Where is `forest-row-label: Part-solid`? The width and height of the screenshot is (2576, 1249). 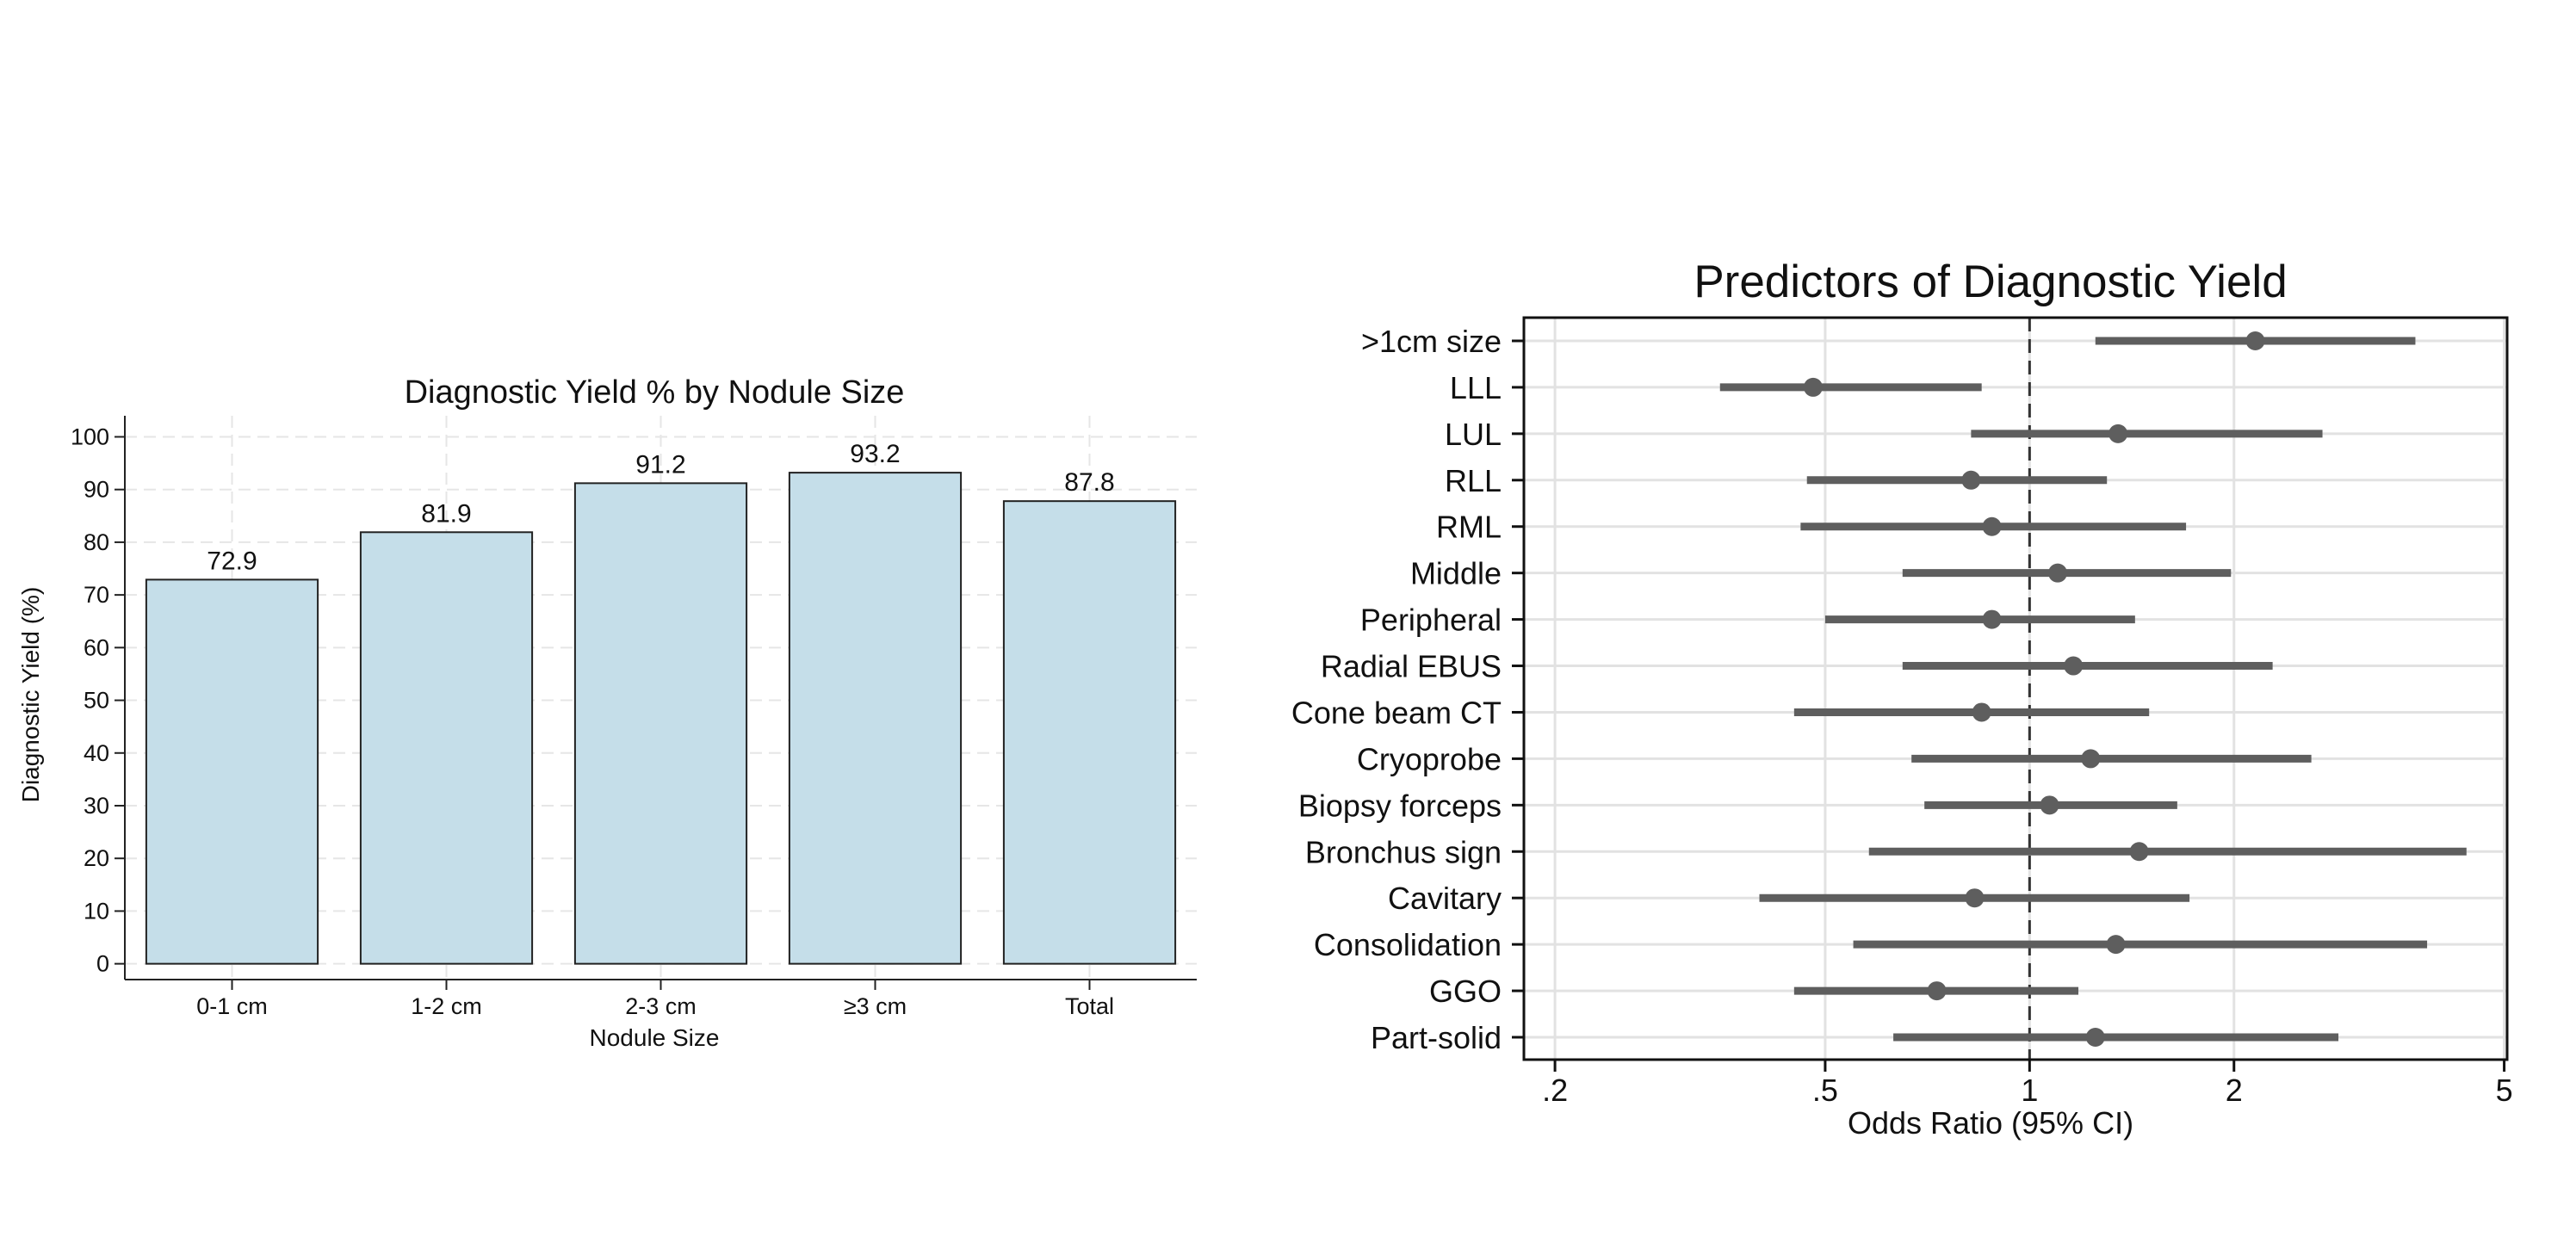 forest-row-label: Part-solid is located at coordinates (1436, 1037).